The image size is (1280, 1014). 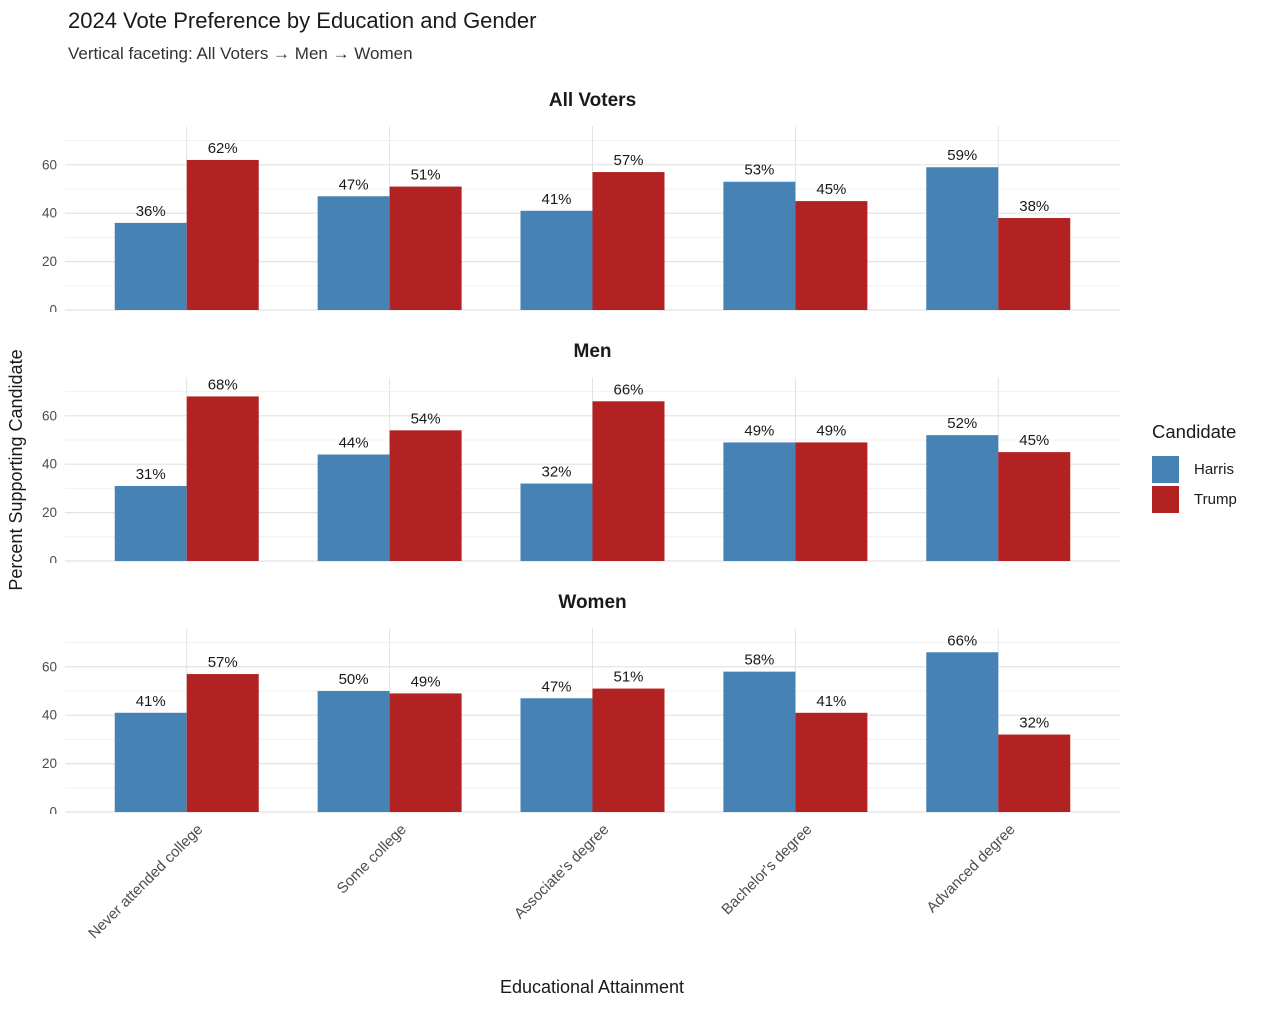 I want to click on bar-value-label: 50%, so click(x=354, y=679).